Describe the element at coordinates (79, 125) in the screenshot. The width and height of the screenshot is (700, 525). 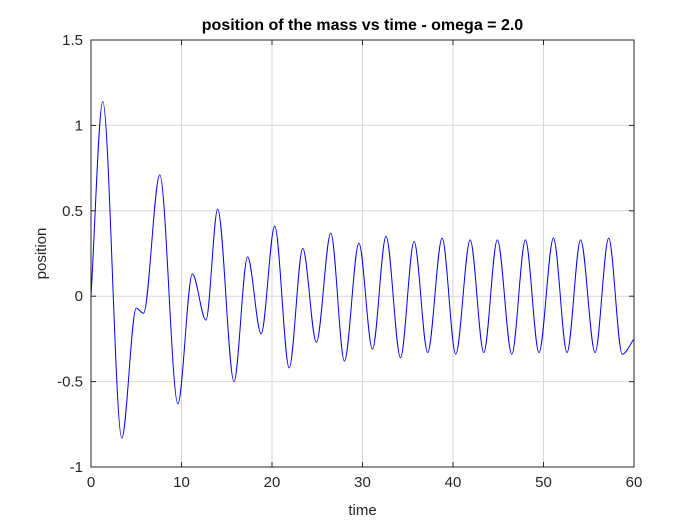
I see `y-tick-label: 1` at that location.